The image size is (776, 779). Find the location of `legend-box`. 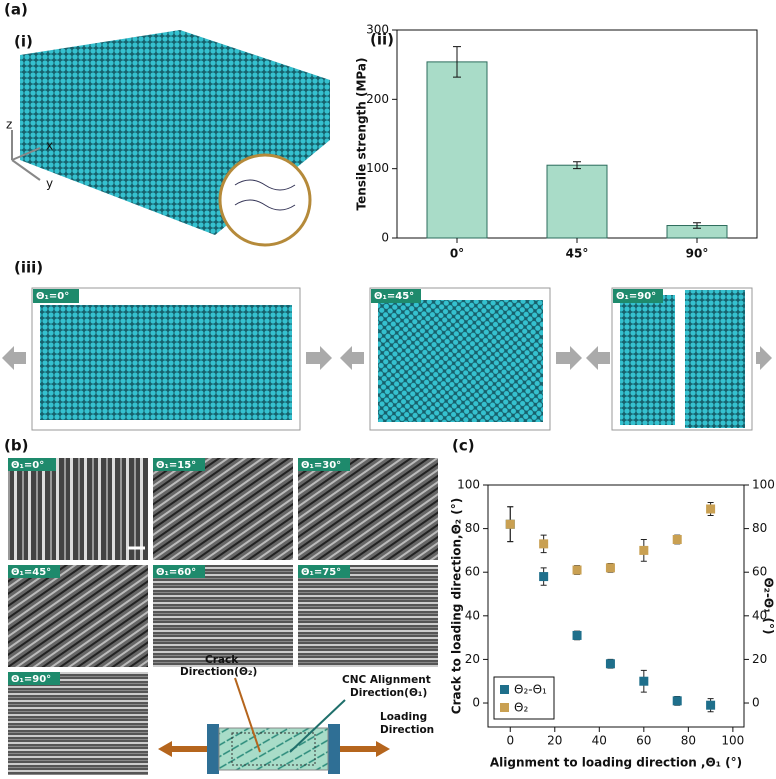

legend-box is located at coordinates (524, 698).